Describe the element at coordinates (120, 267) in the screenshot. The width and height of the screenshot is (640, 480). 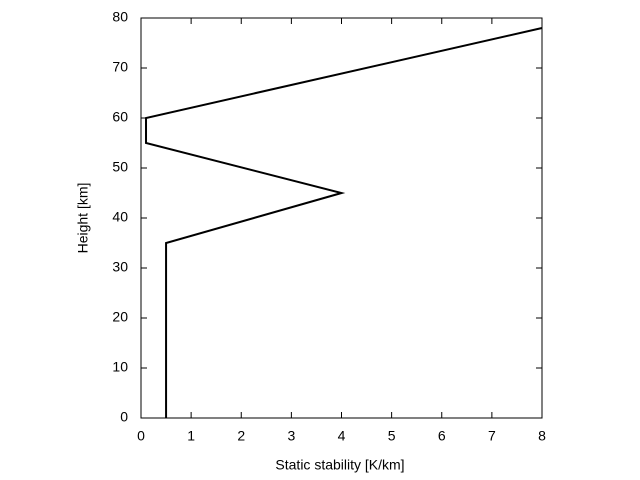
I see `y-tick-label: 30` at that location.